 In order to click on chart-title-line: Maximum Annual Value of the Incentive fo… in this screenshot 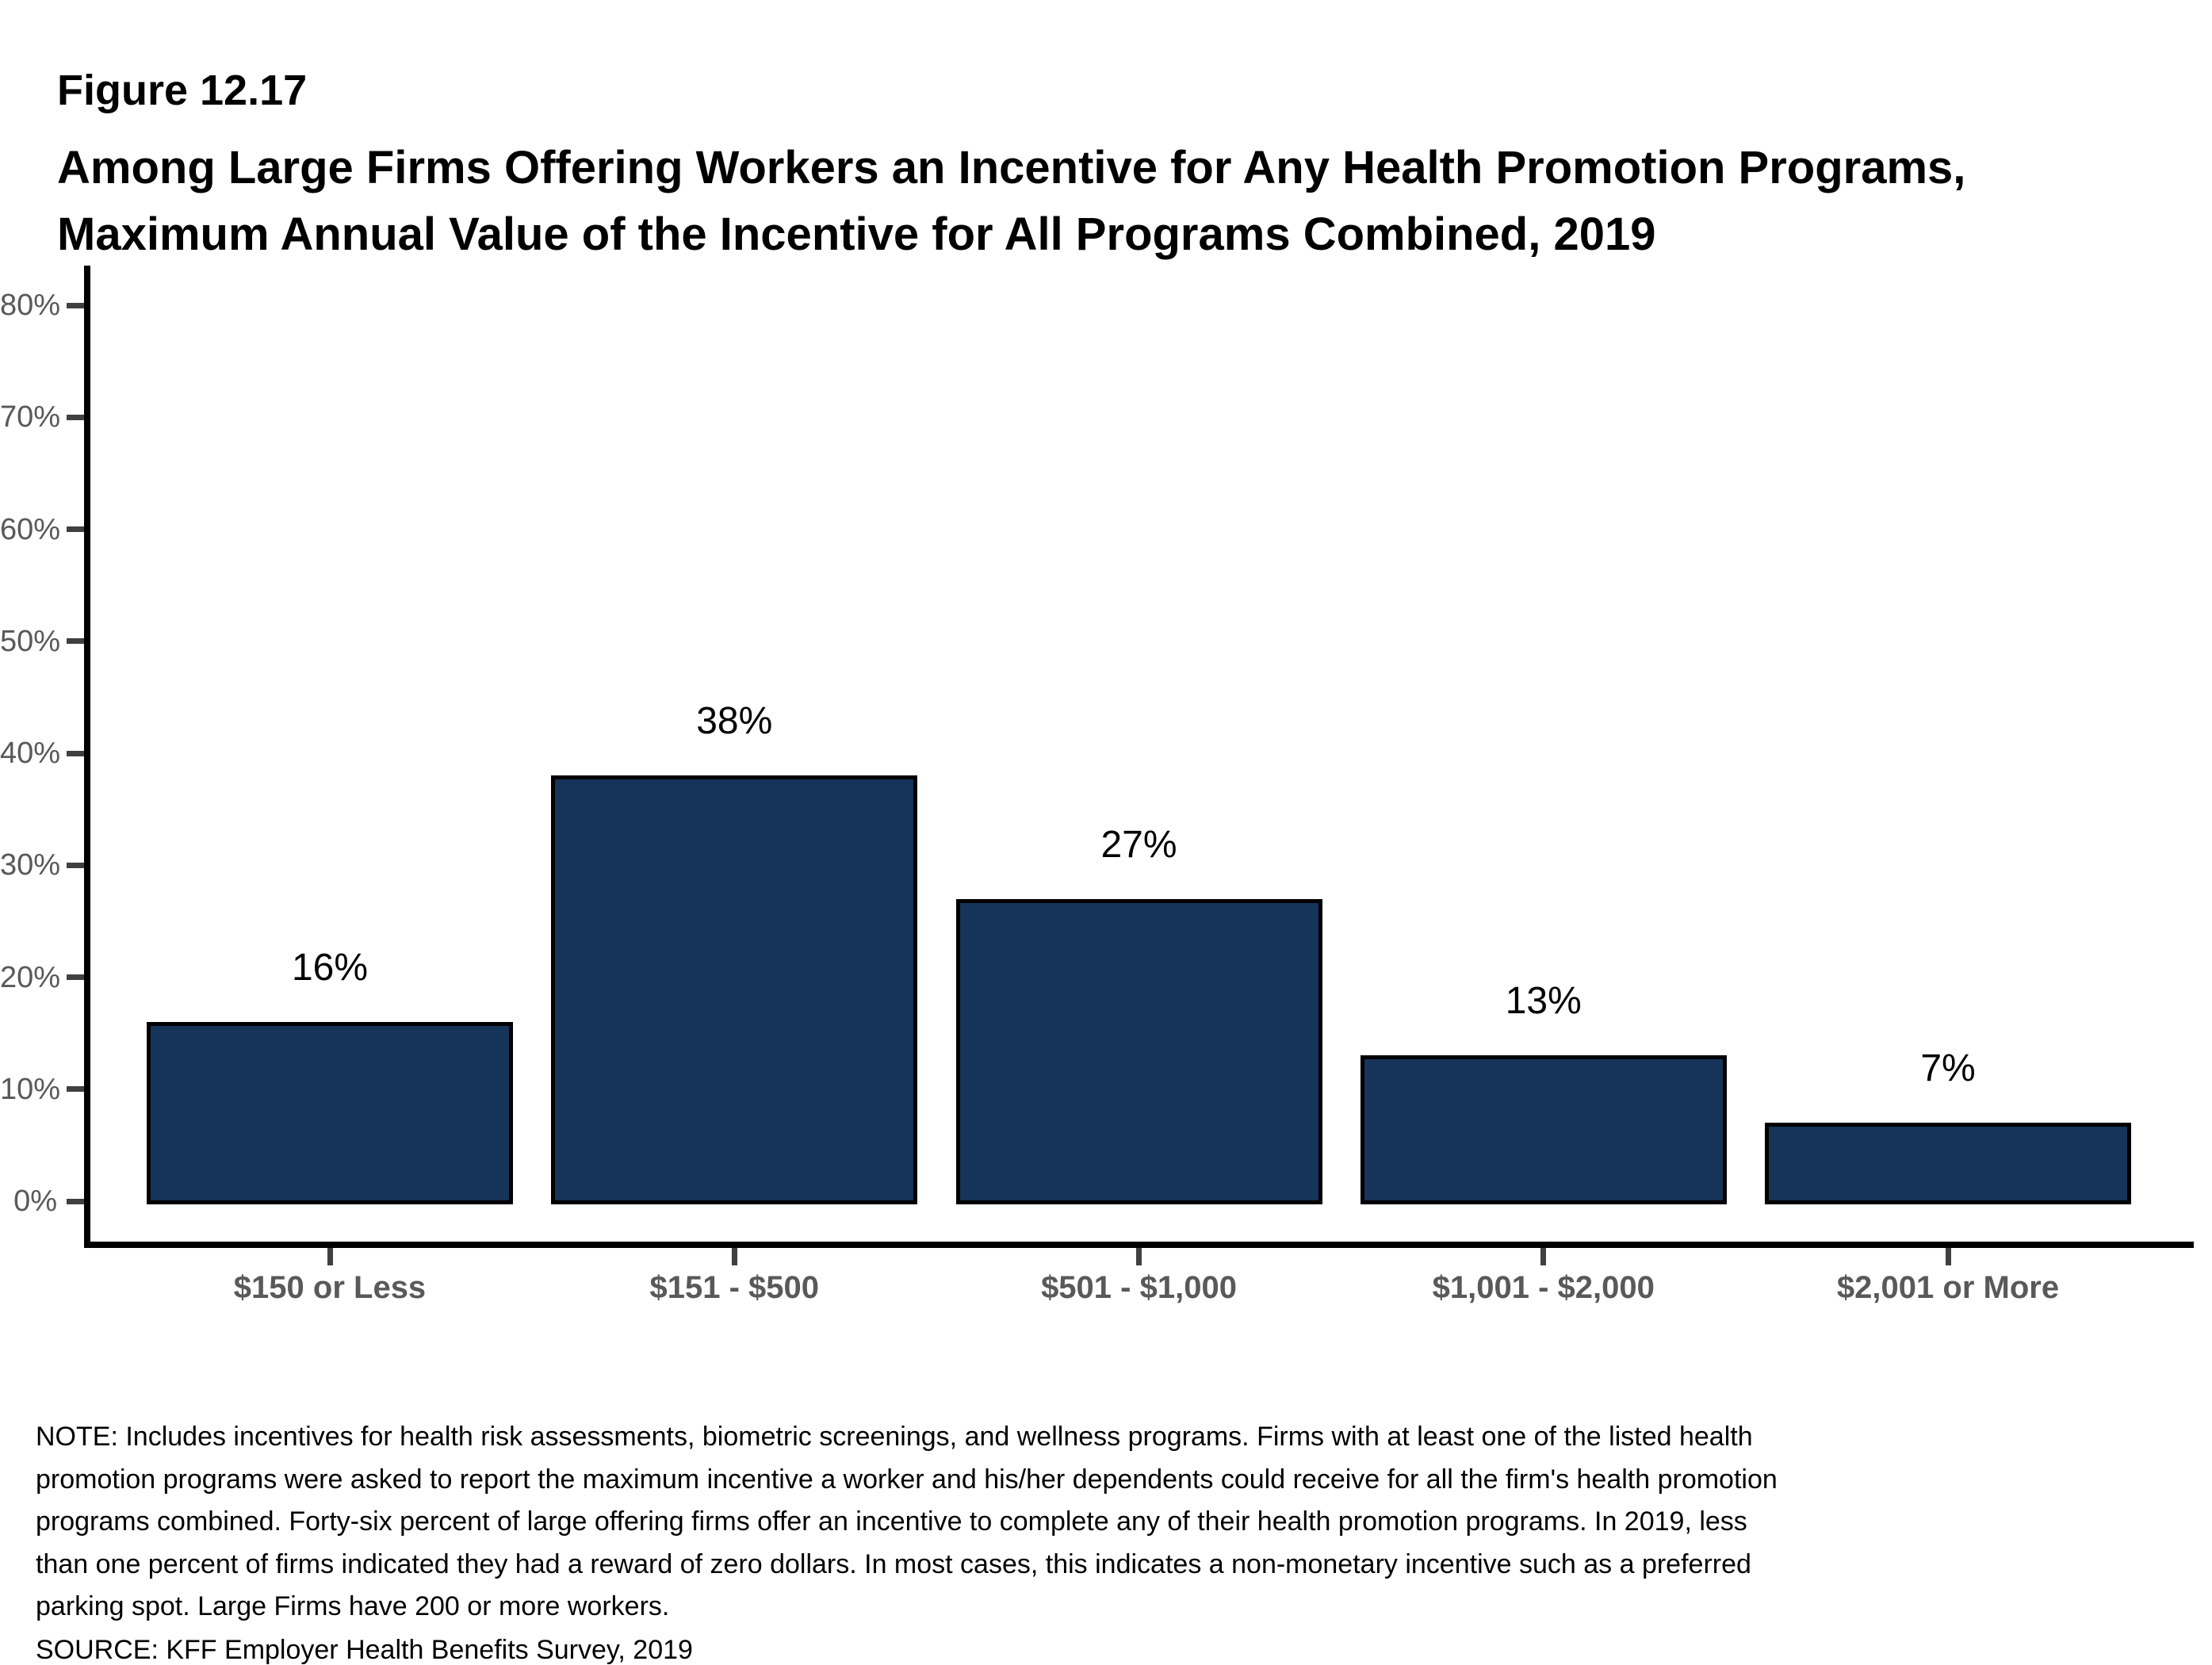, I will do `click(857, 234)`.